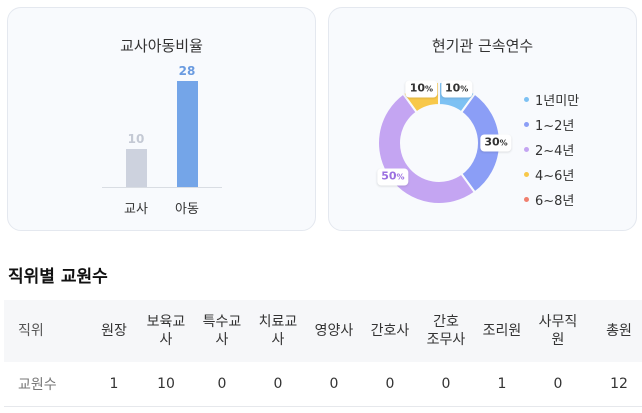 The image size is (642, 413). I want to click on table-row: 교원수 1 10 0 0 0 0 0 1 0 12, so click(323, 384).